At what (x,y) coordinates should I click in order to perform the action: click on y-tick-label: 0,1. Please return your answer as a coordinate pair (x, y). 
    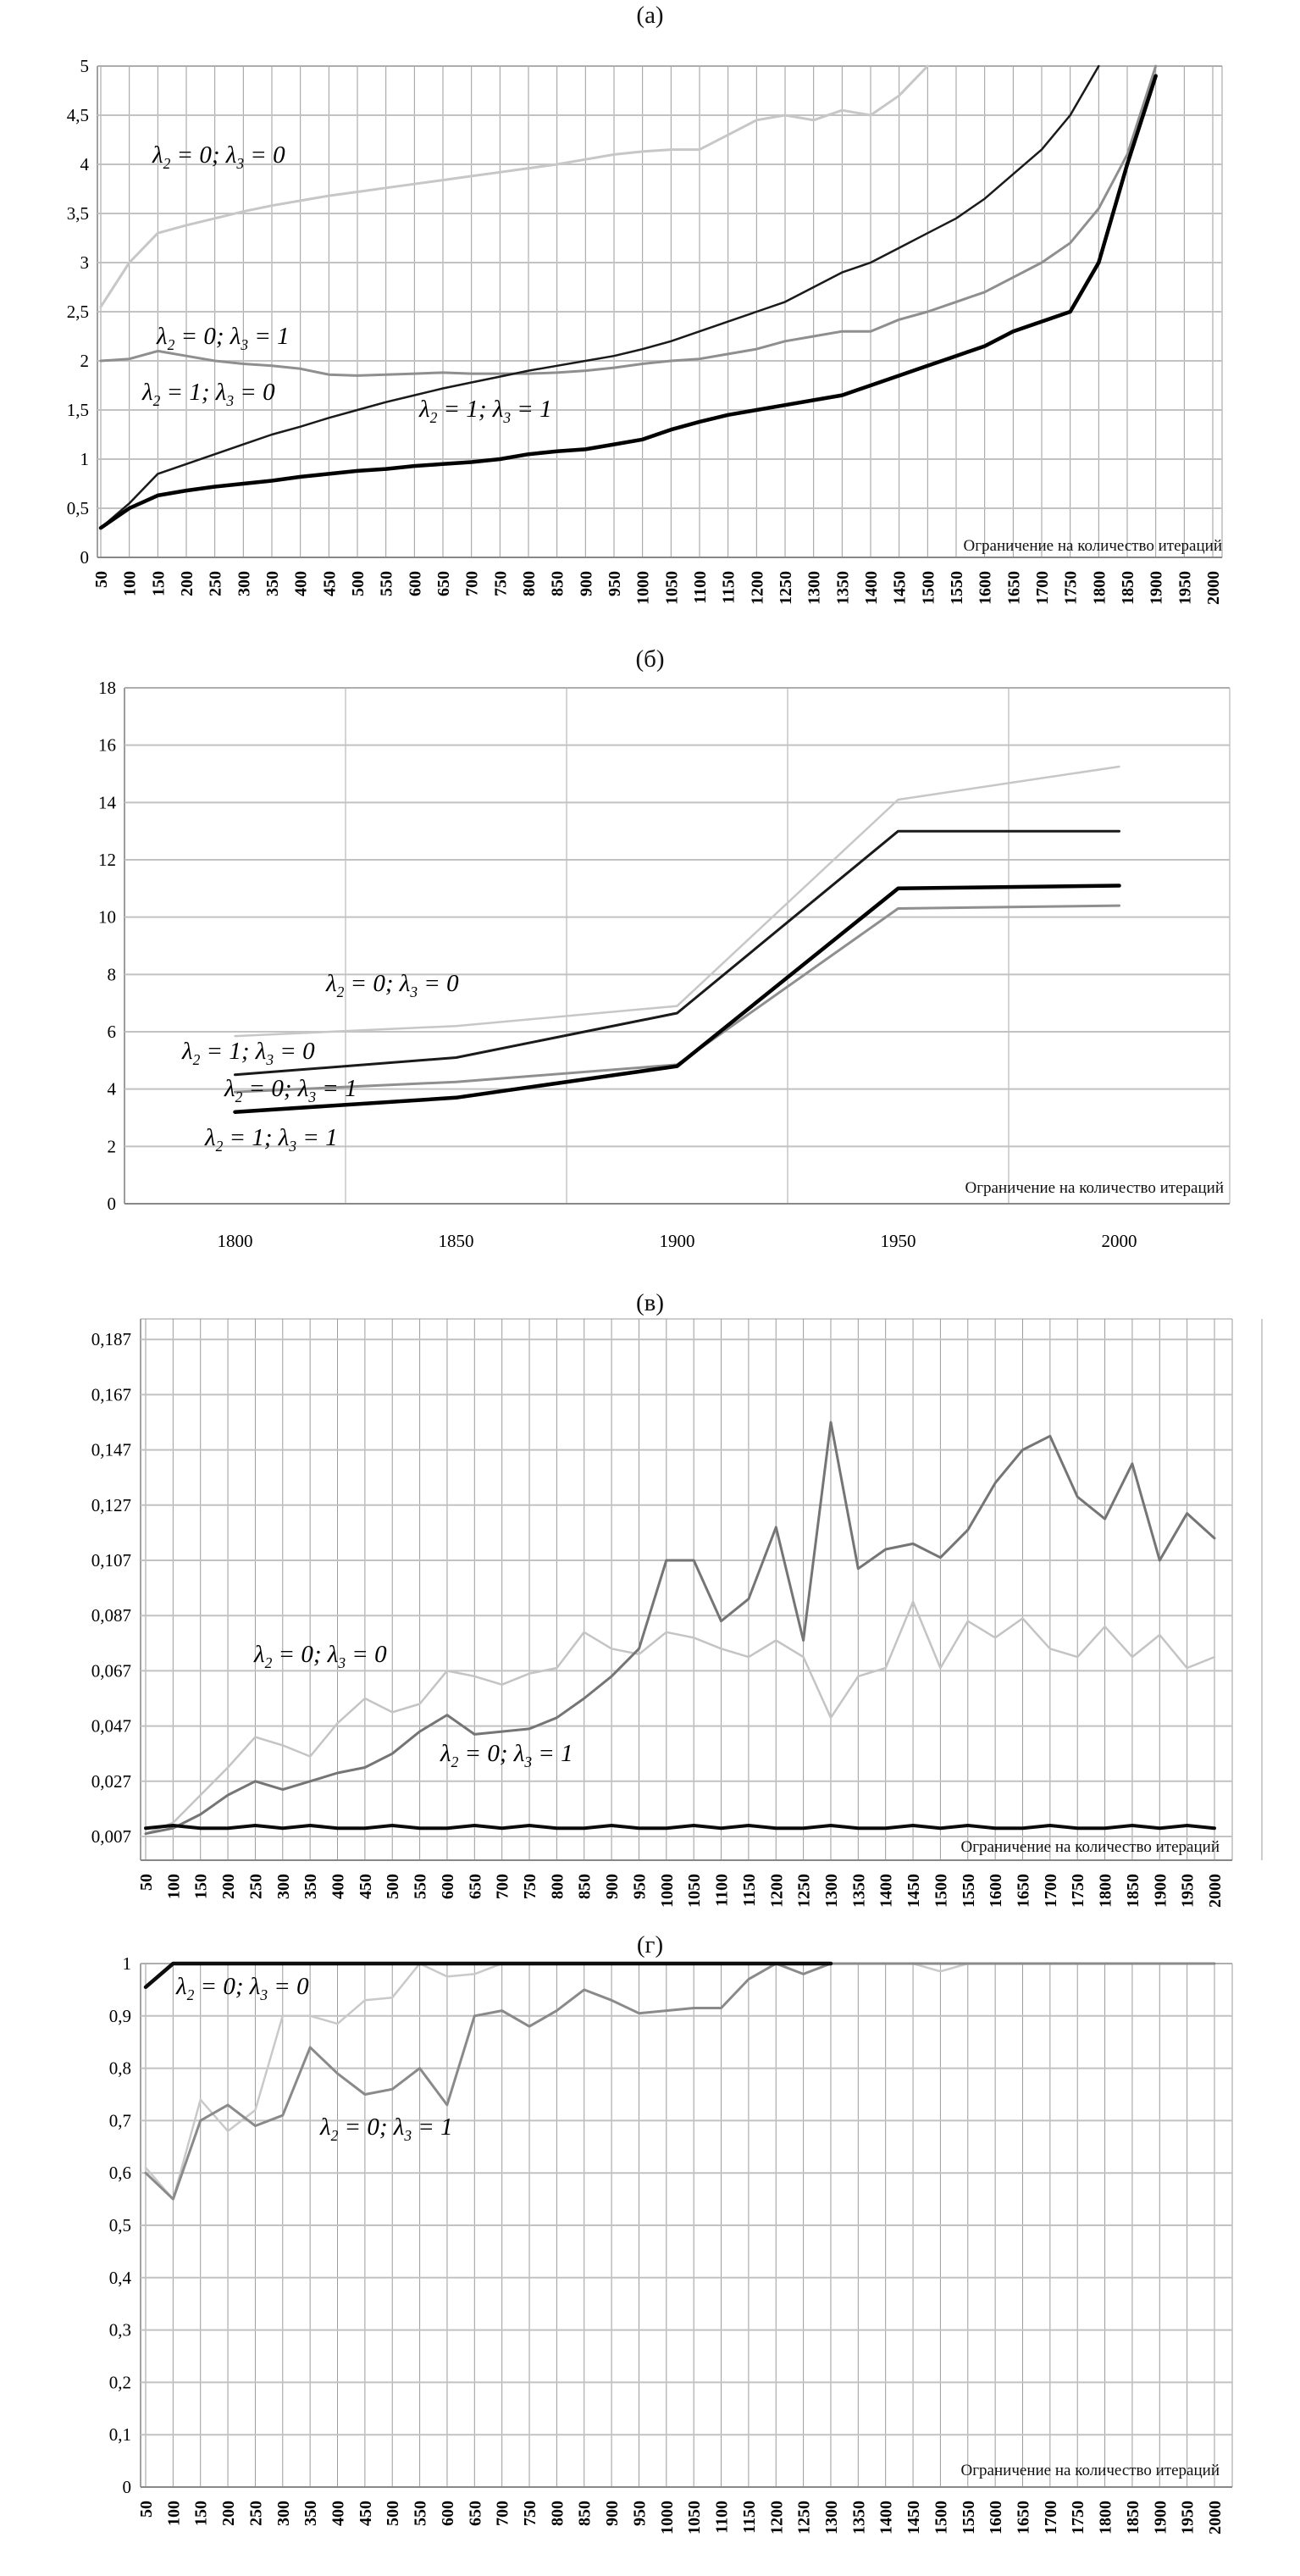
    Looking at the image, I should click on (120, 2434).